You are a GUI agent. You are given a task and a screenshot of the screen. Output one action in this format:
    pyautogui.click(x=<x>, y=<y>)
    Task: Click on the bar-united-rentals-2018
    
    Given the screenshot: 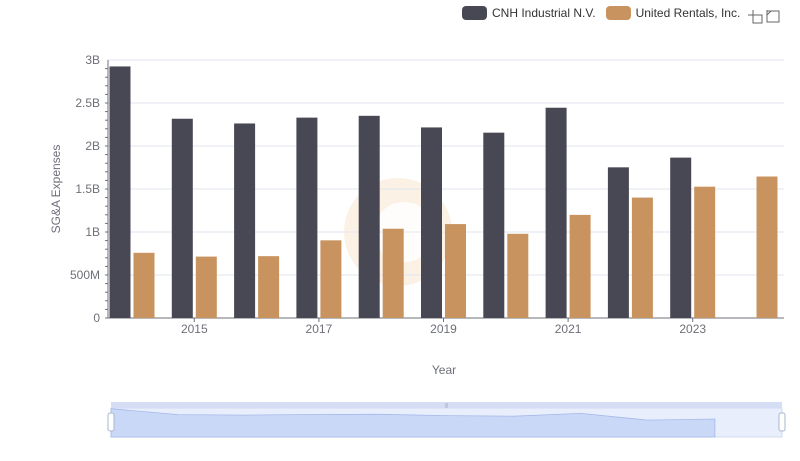 What is the action you would take?
    pyautogui.click(x=393, y=273)
    